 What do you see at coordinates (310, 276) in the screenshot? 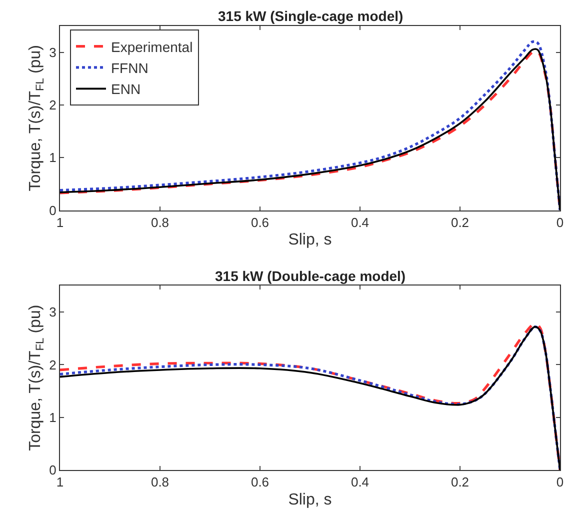
I see `chart-title: 315 kW (Double-cage model)` at bounding box center [310, 276].